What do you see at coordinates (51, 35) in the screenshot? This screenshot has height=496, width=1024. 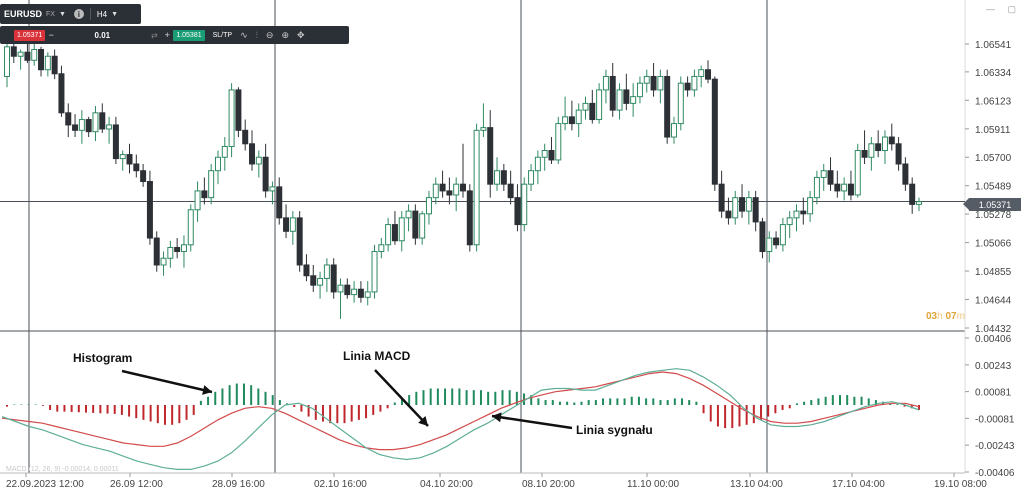 I see `lot-decrease-button: −` at bounding box center [51, 35].